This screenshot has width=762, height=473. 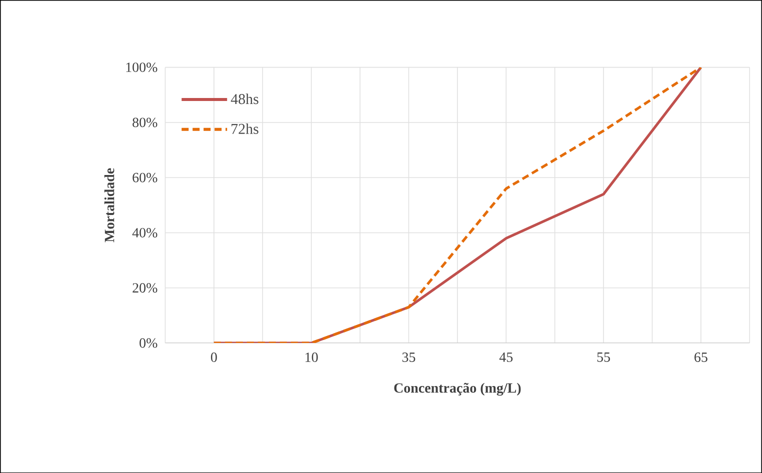 I want to click on legend-label: 72hs, so click(x=245, y=128).